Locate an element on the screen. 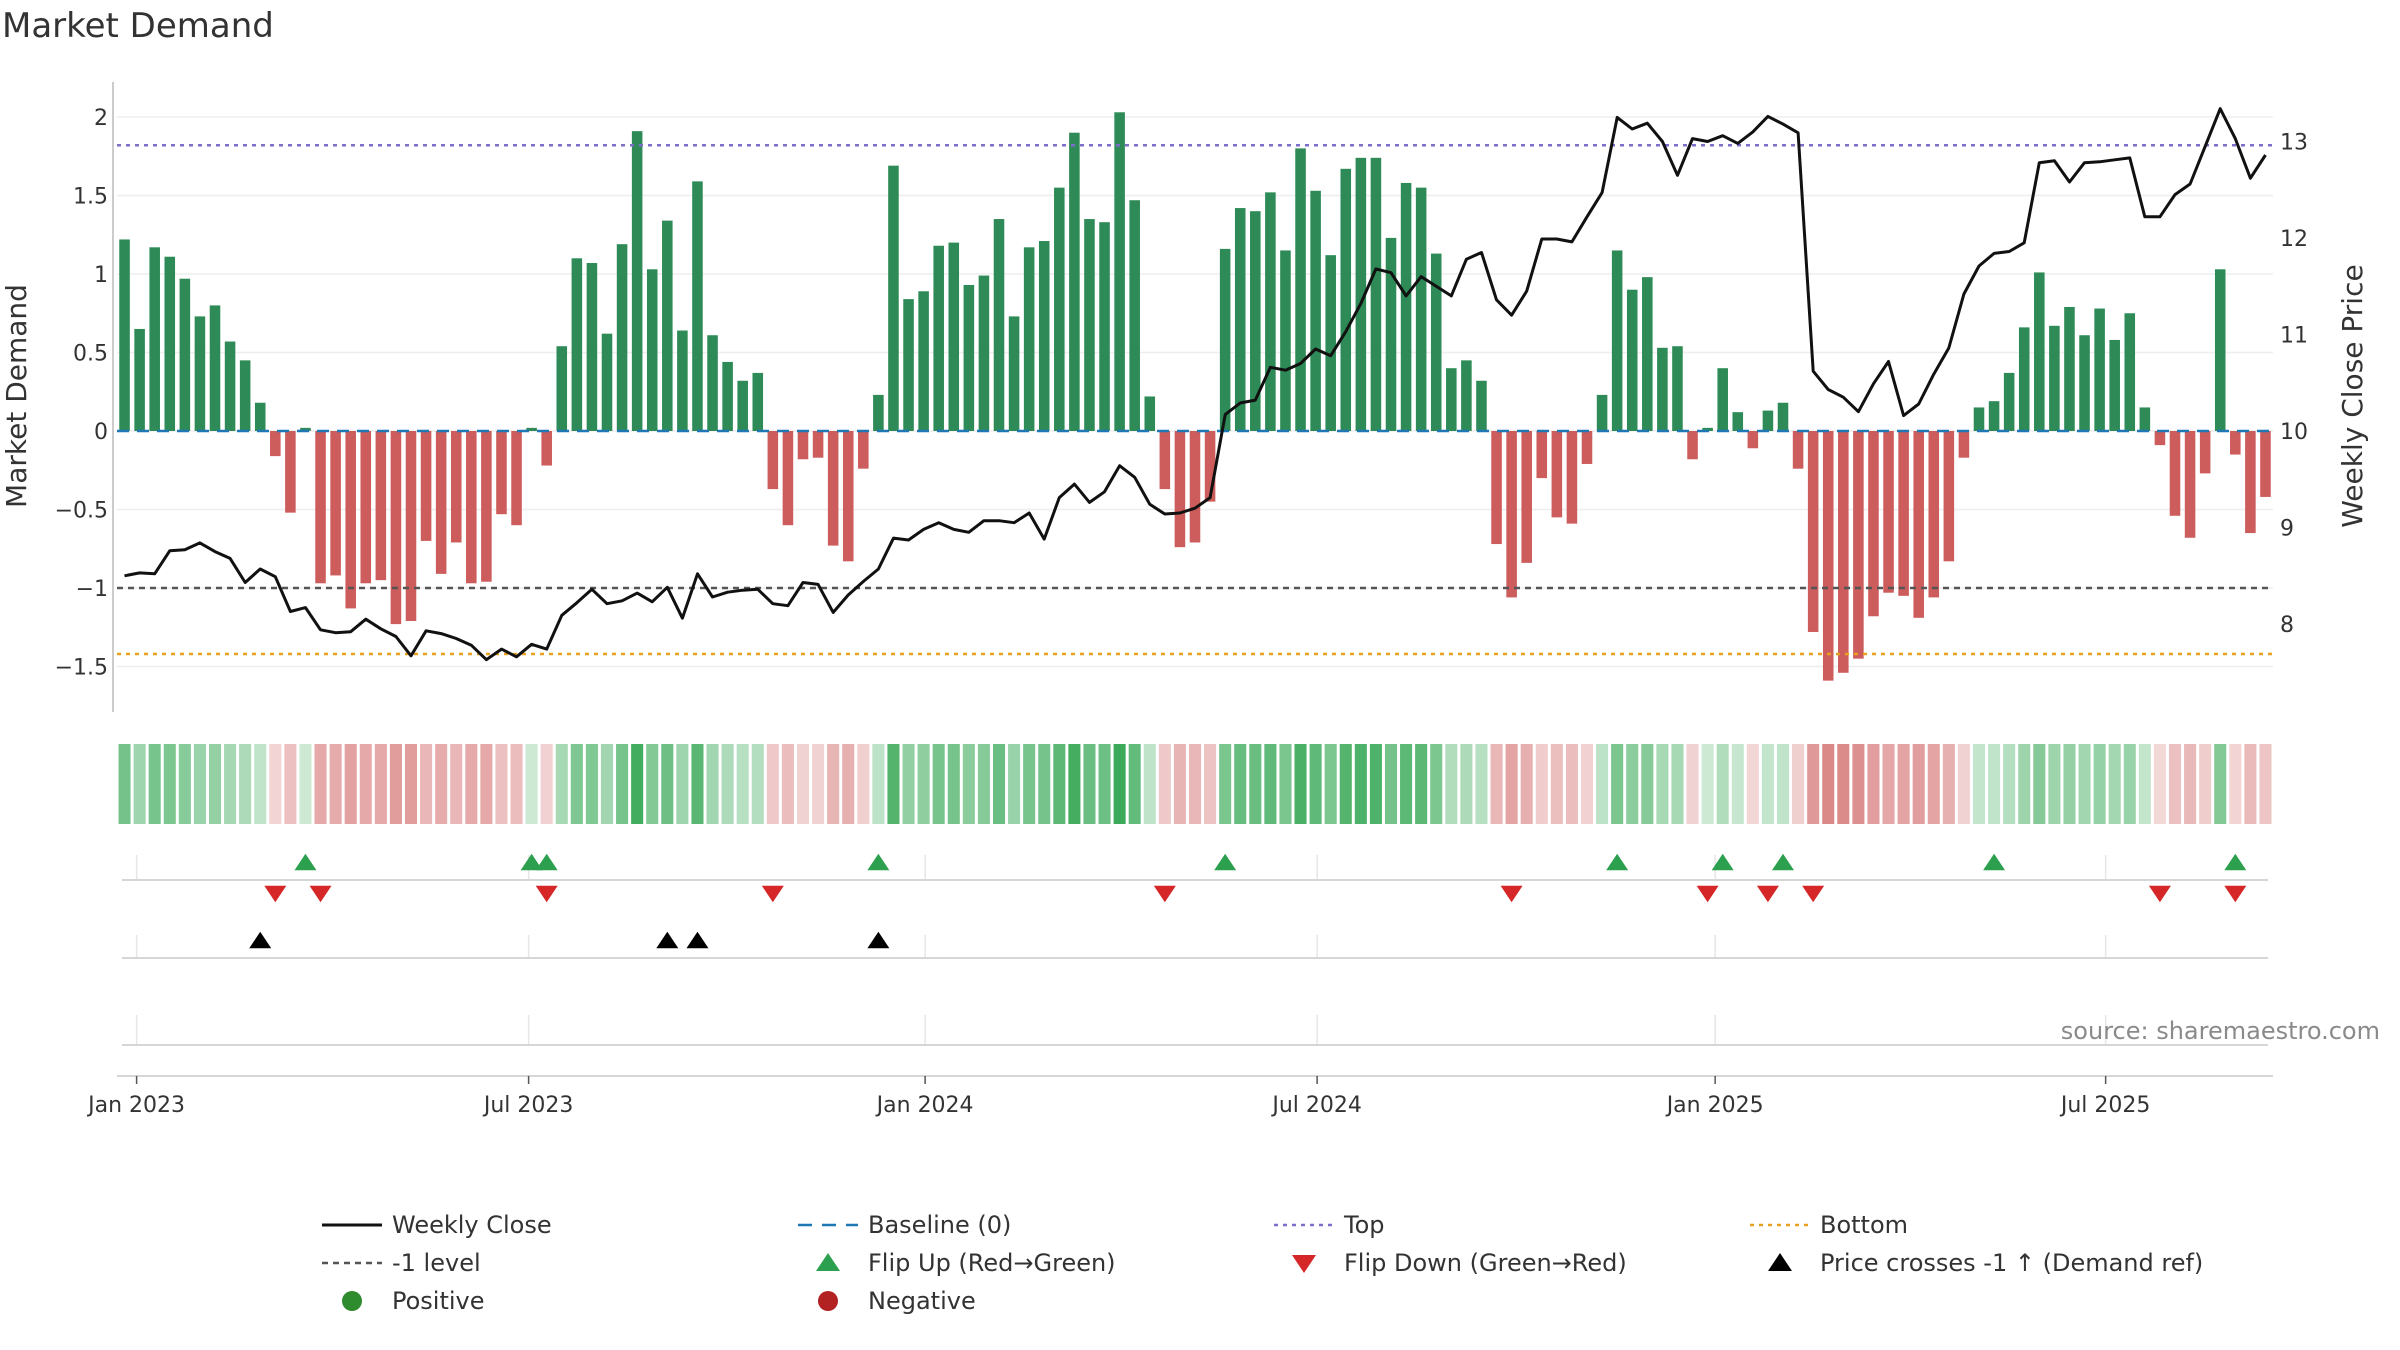  y-left-tick-label: 1 is located at coordinates (101, 275).